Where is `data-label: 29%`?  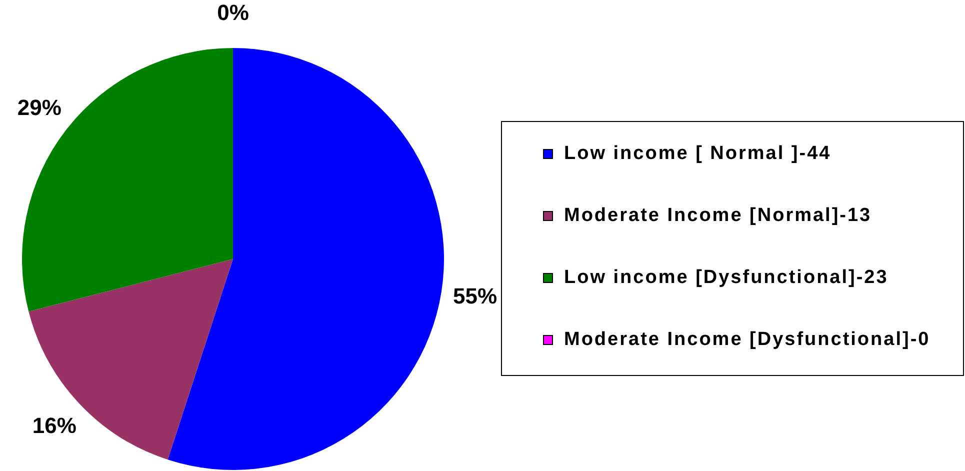
data-label: 29% is located at coordinates (39, 107).